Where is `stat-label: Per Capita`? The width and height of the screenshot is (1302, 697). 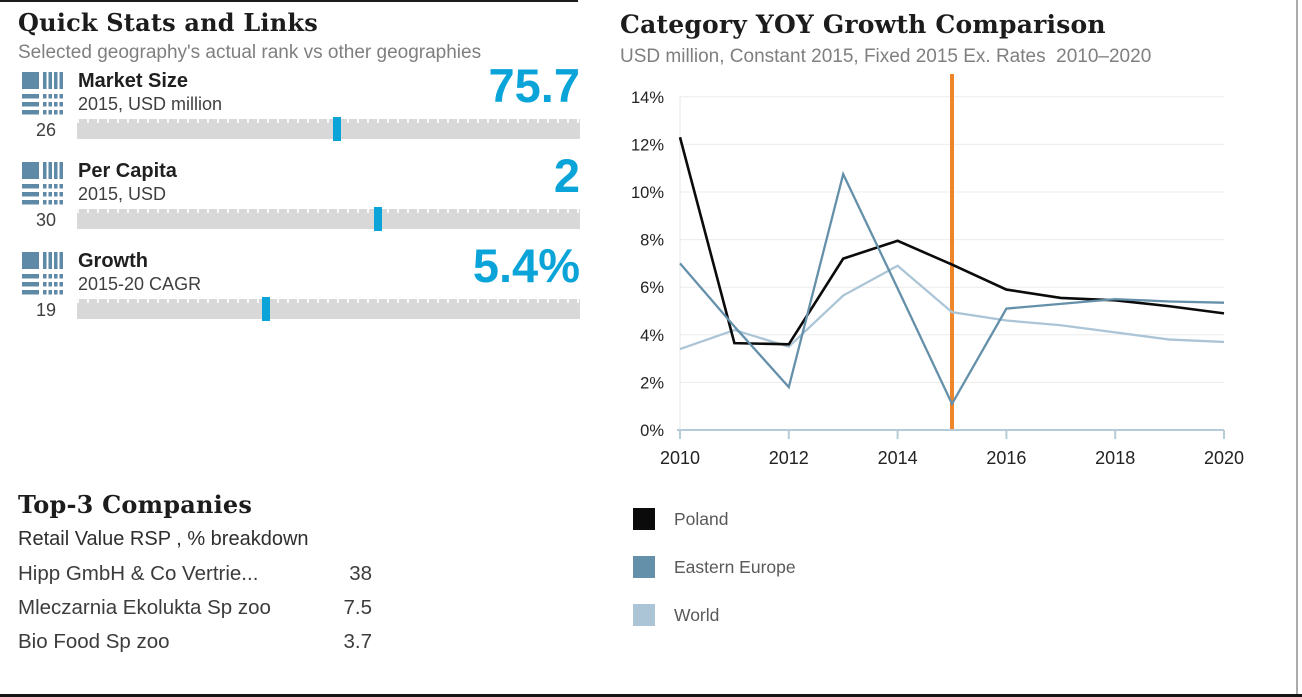 stat-label: Per Capita is located at coordinates (127, 171).